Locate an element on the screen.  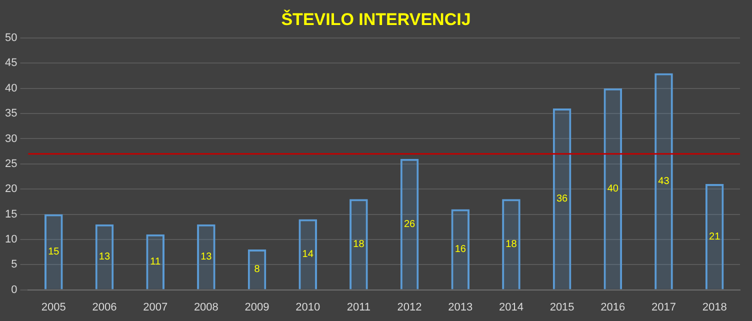
x-tick-label: 2011 is located at coordinates (358, 307).